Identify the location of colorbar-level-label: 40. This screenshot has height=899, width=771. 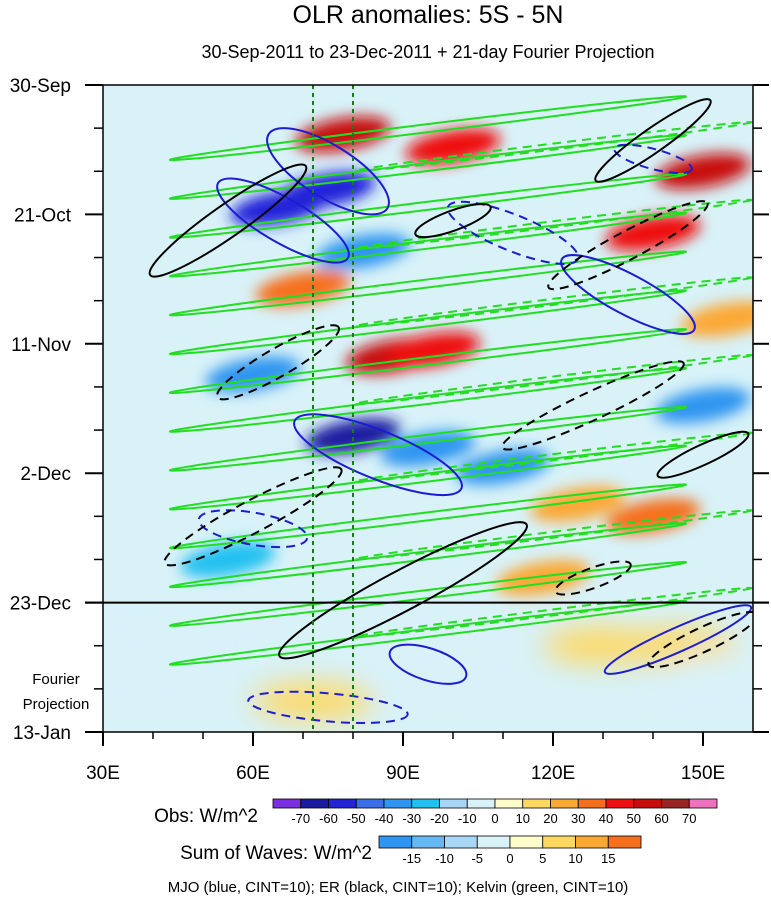
(606, 818).